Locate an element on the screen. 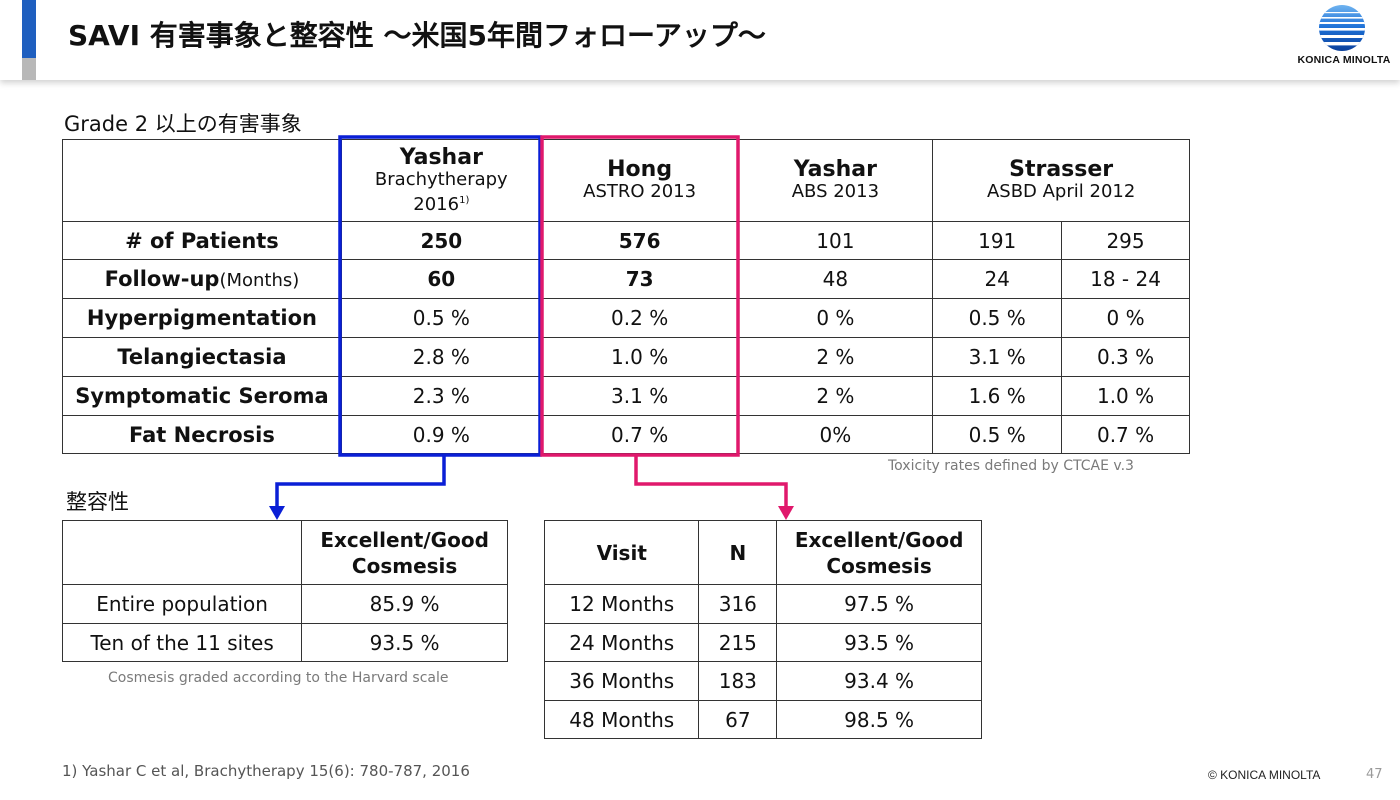  table-cell: 1.6 % is located at coordinates (997, 396).